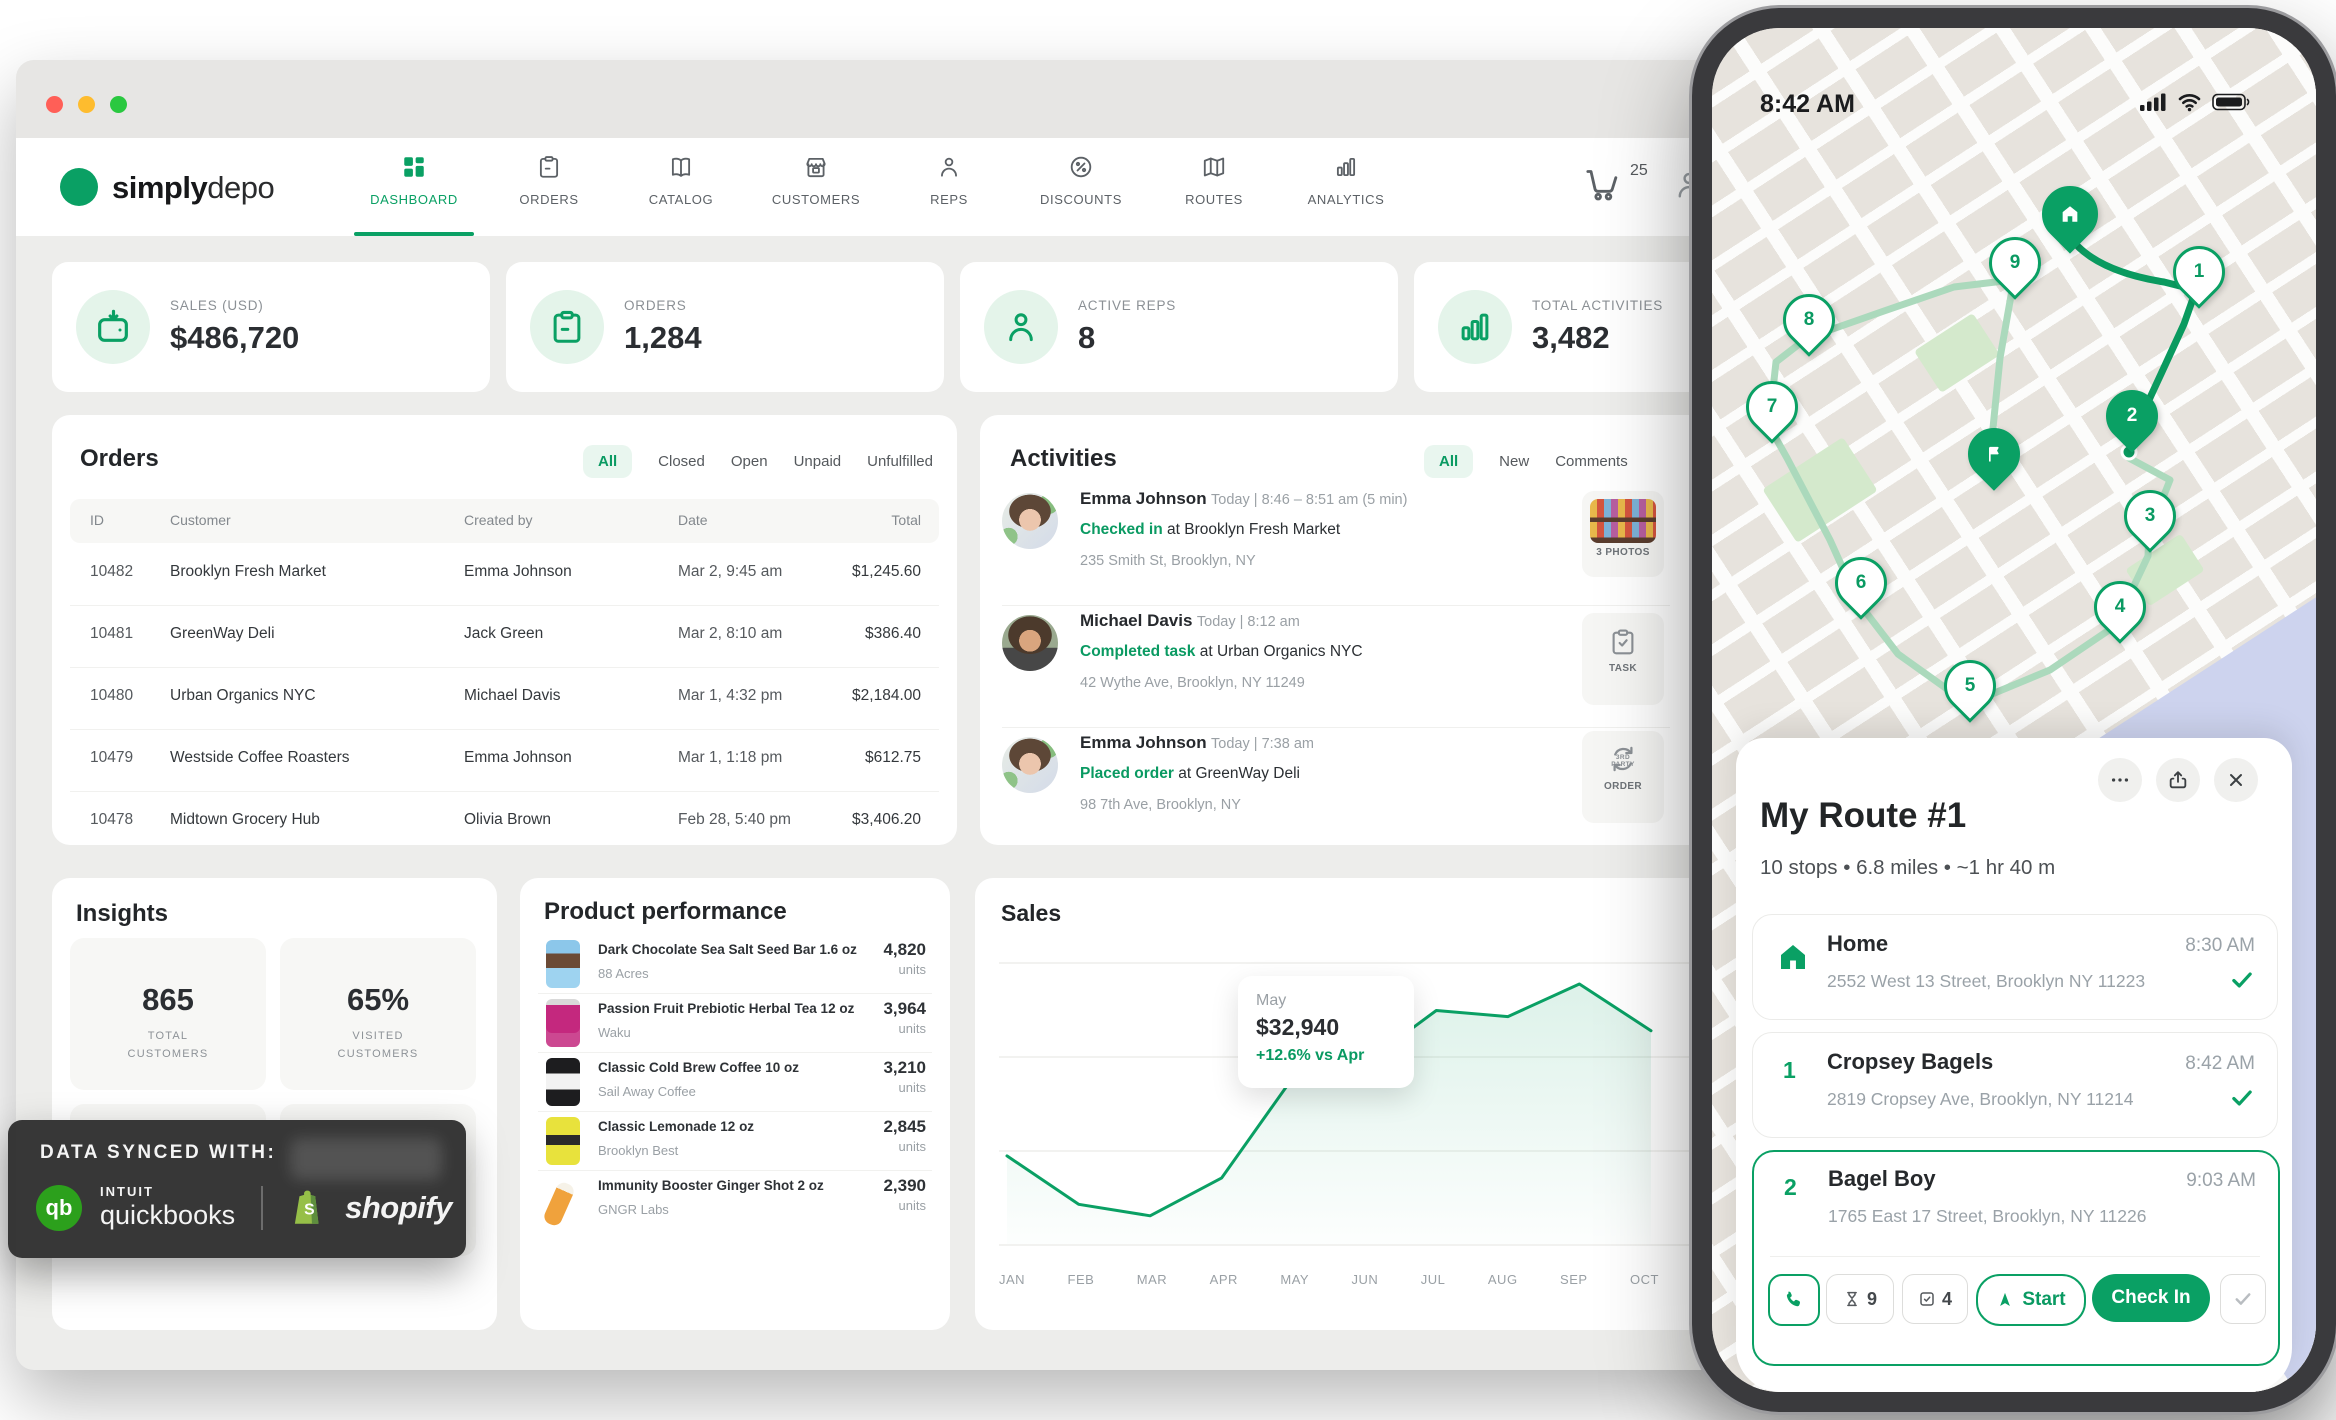 The image size is (2336, 1420). Describe the element at coordinates (118, 104) in the screenshot. I see `zoom-window-button` at that location.